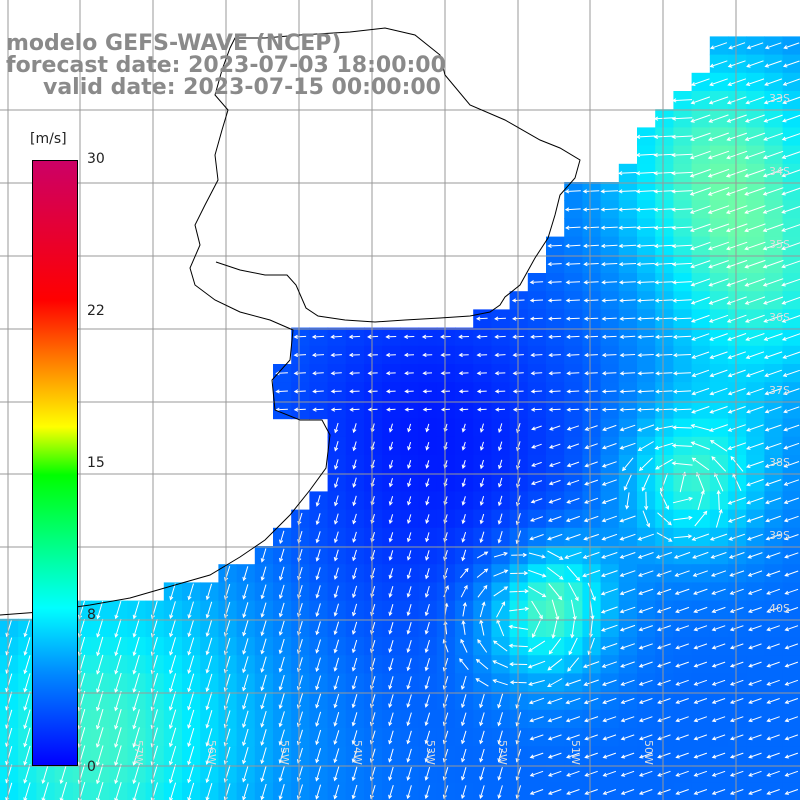  What do you see at coordinates (96, 463) in the screenshot?
I see `colorbar-tick-15: 15` at bounding box center [96, 463].